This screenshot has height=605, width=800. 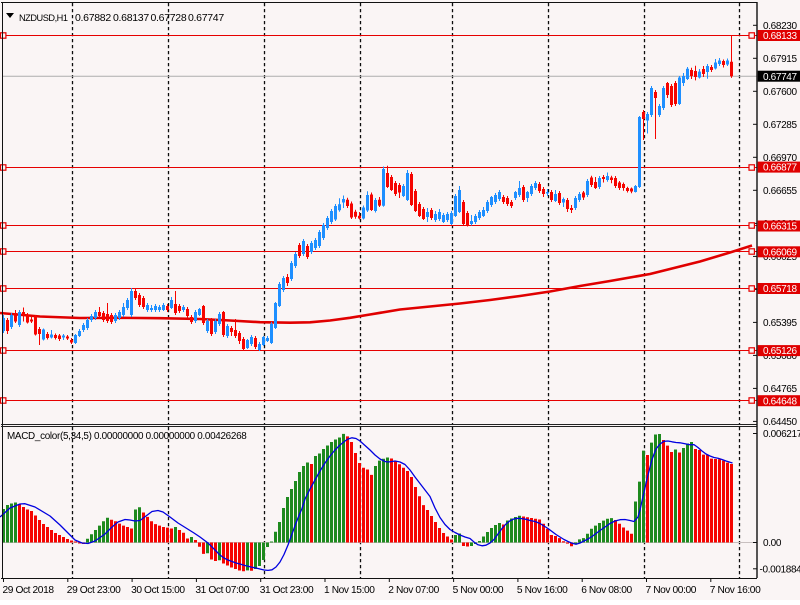 What do you see at coordinates (780, 125) in the screenshot?
I see `svg-text: 0.67285` at bounding box center [780, 125].